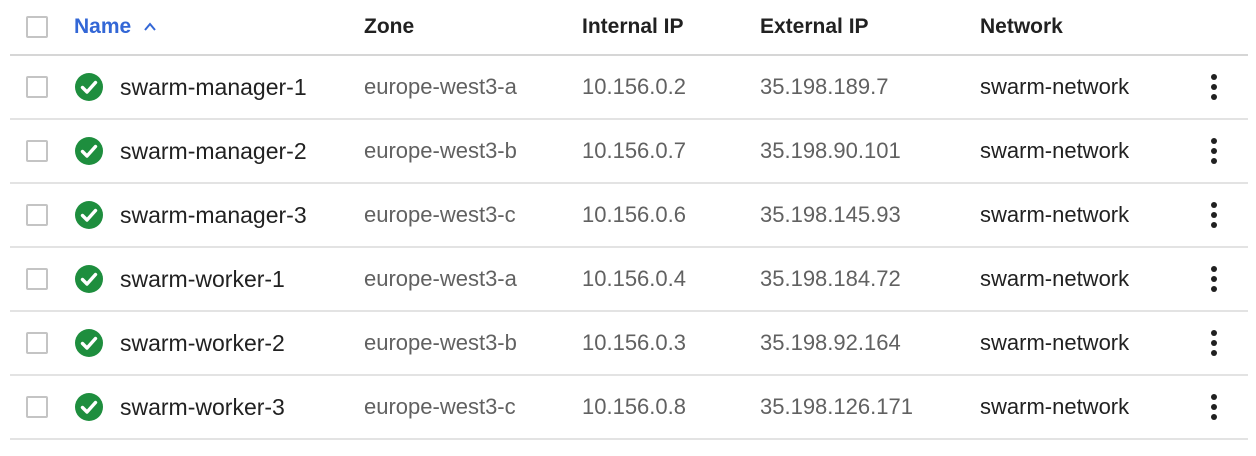  What do you see at coordinates (202, 342) in the screenshot?
I see `instance-name-link: swarm-worker-2` at bounding box center [202, 342].